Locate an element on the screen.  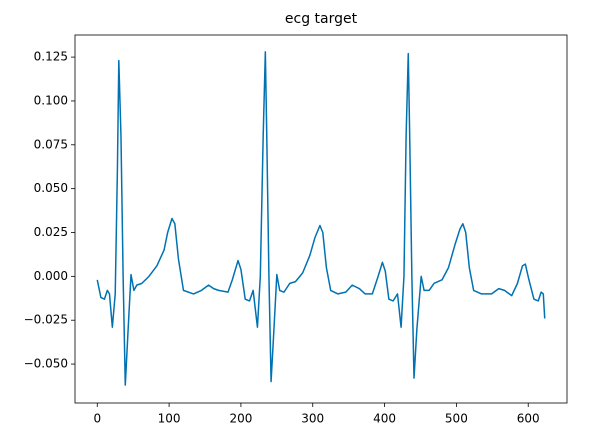
x-tick-label: 200 is located at coordinates (240, 419).